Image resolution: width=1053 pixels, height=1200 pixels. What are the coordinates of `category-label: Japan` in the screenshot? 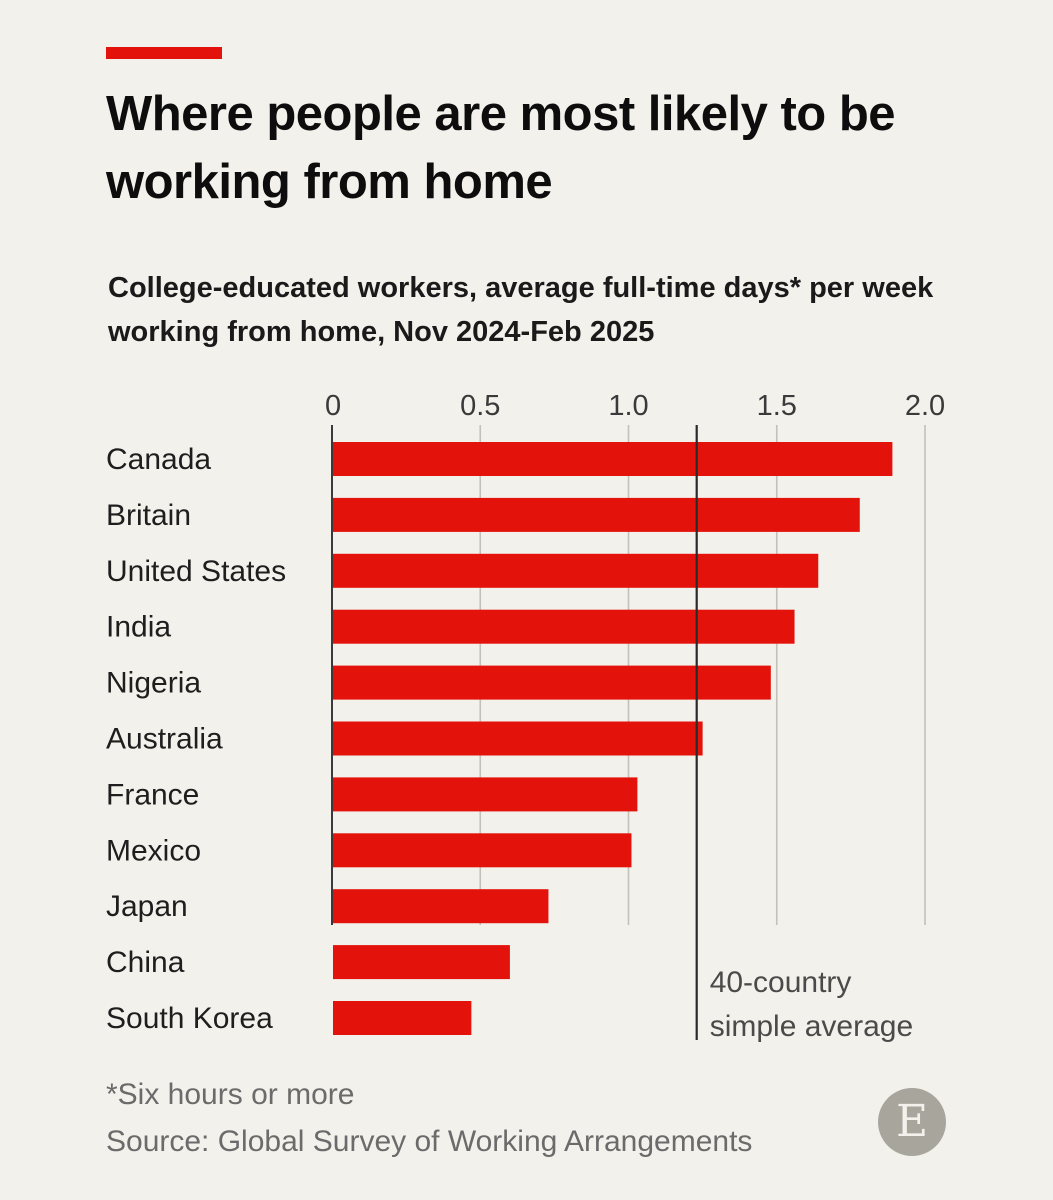 It's located at (147, 906).